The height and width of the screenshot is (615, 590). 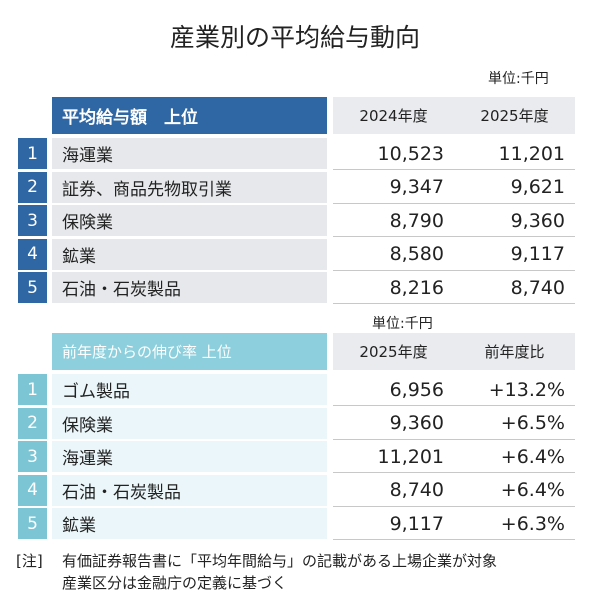 What do you see at coordinates (416, 187) in the screenshot?
I see `value-cell: 9,347` at bounding box center [416, 187].